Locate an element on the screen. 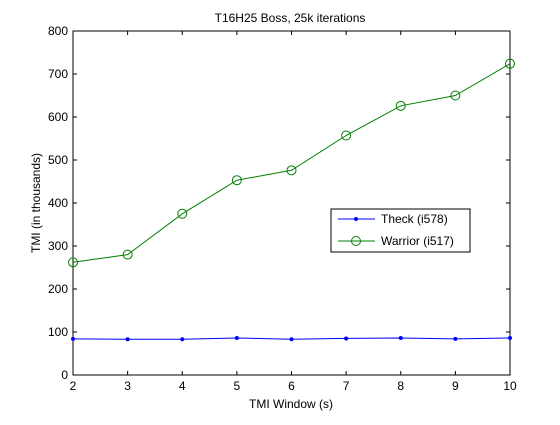 The image size is (560, 425). x-tick-label: 6 is located at coordinates (291, 386).